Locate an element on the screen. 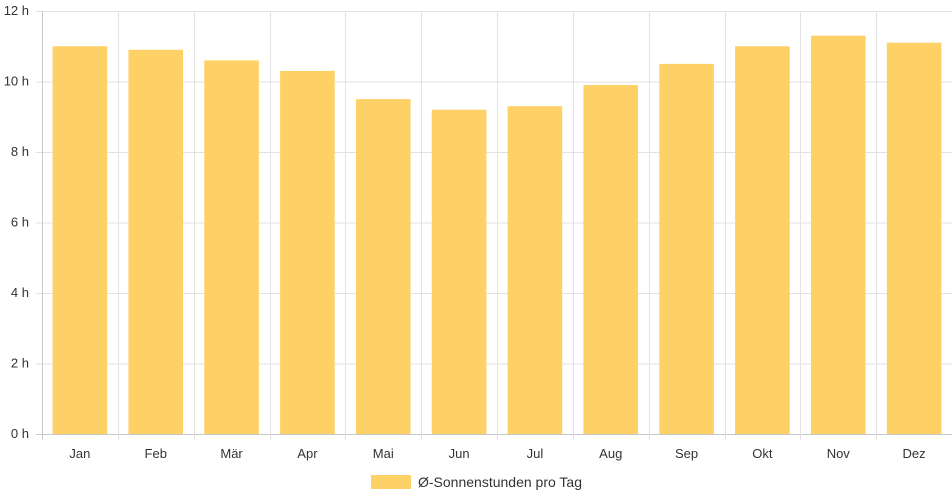 The image size is (952, 500). x-tick-label: Okt is located at coordinates (762, 453).